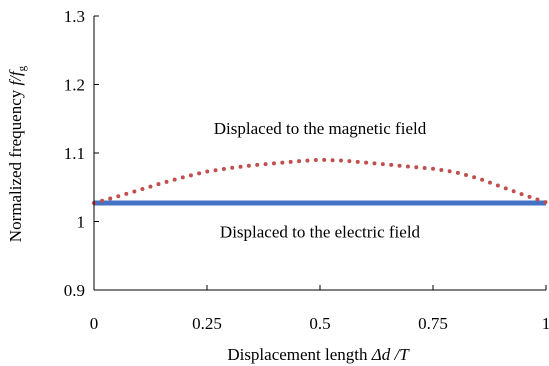 This screenshot has height=366, width=549. I want to click on x-tick-label: 0.75, so click(433, 323).